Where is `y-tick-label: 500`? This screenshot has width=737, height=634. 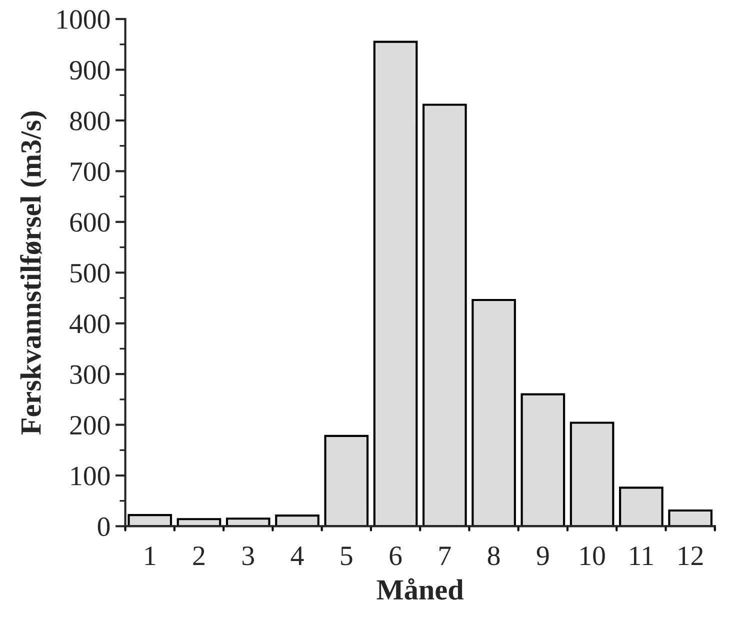 y-tick-label: 500 is located at coordinates (90, 273).